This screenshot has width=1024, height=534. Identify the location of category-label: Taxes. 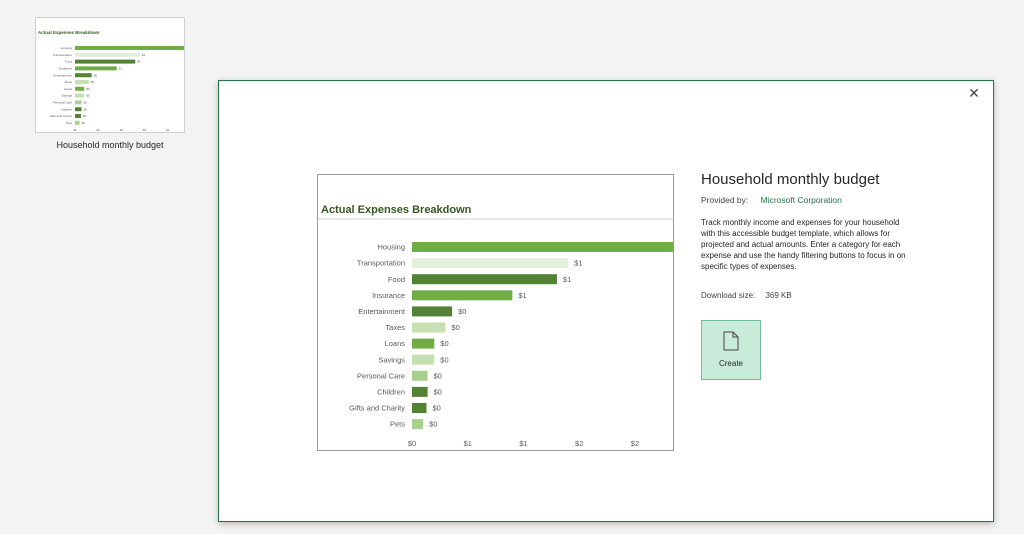
(68, 82).